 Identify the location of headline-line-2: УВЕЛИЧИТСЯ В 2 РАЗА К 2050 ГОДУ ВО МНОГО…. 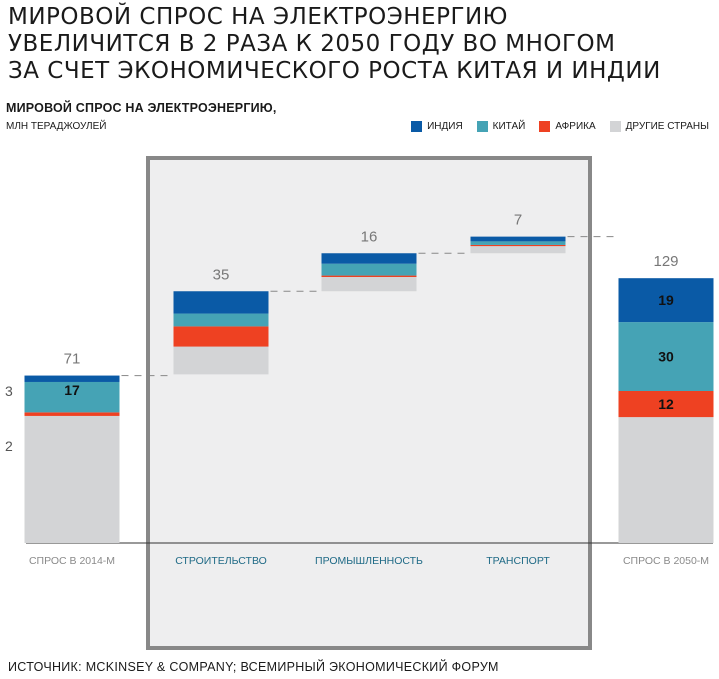
(312, 44).